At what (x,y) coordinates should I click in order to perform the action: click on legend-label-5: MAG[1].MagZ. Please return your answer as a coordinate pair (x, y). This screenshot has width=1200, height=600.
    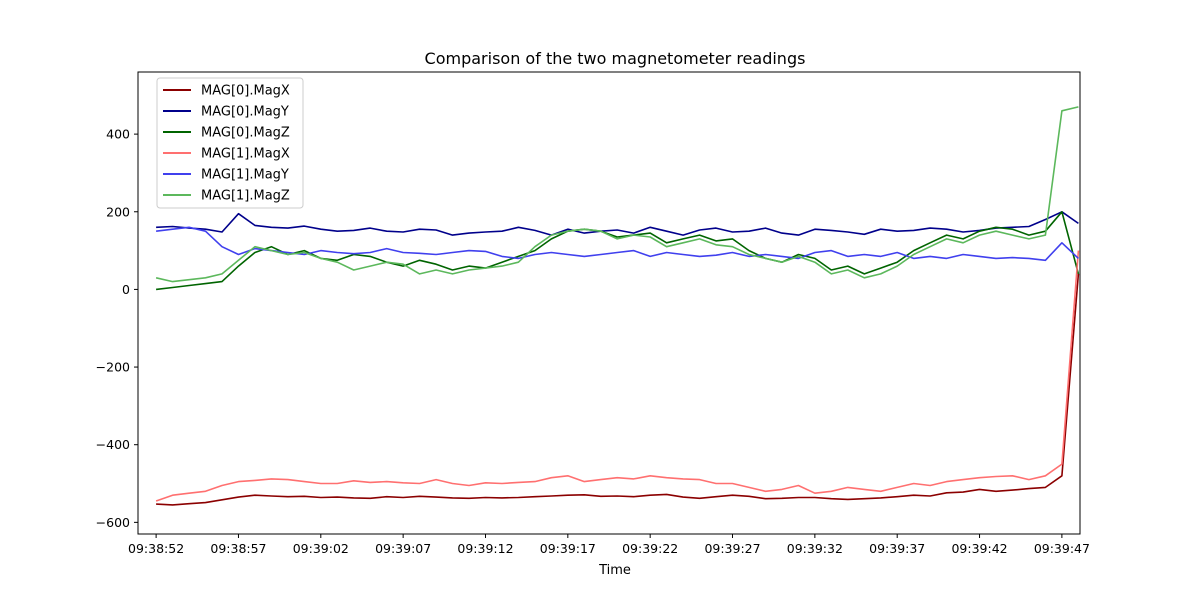
    Looking at the image, I should click on (245, 196).